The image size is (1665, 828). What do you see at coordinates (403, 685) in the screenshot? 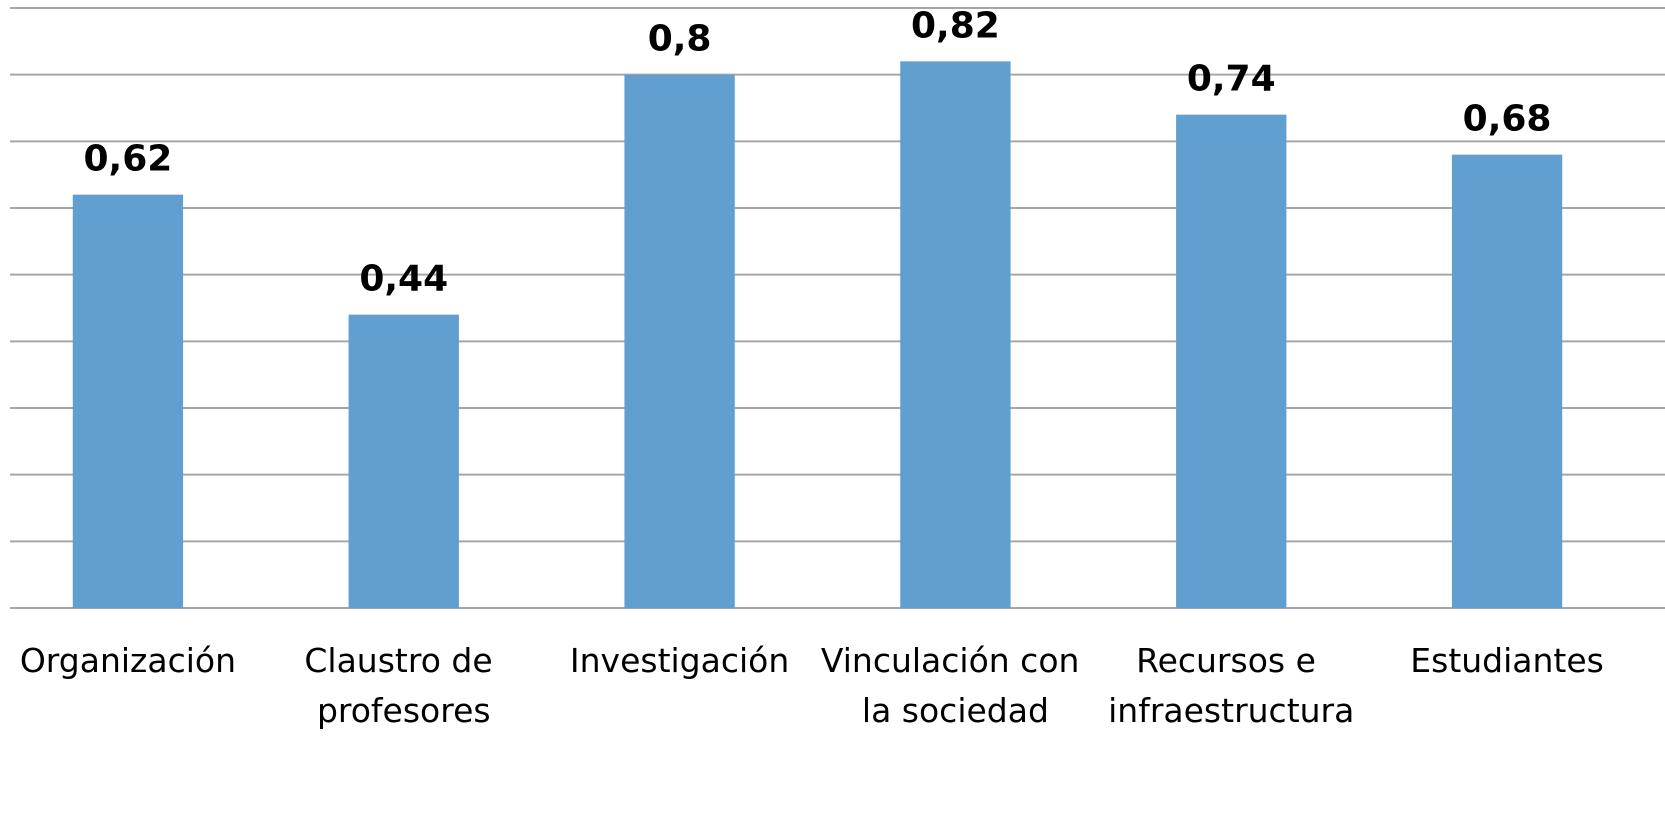
I see `x-tick-label: Claustro de profesores` at bounding box center [403, 685].